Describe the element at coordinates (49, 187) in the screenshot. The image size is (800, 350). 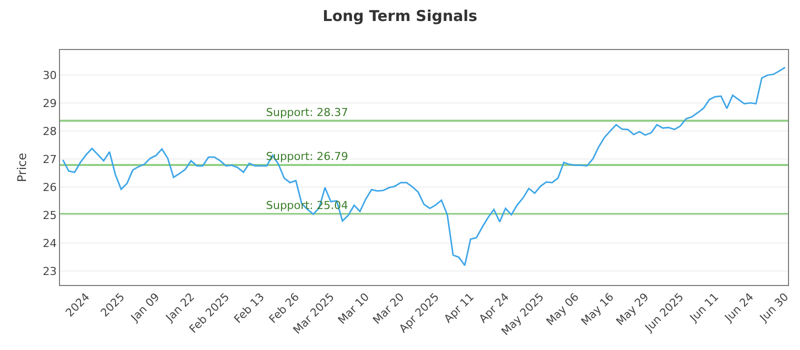
I see `y-tick-label: 26` at that location.